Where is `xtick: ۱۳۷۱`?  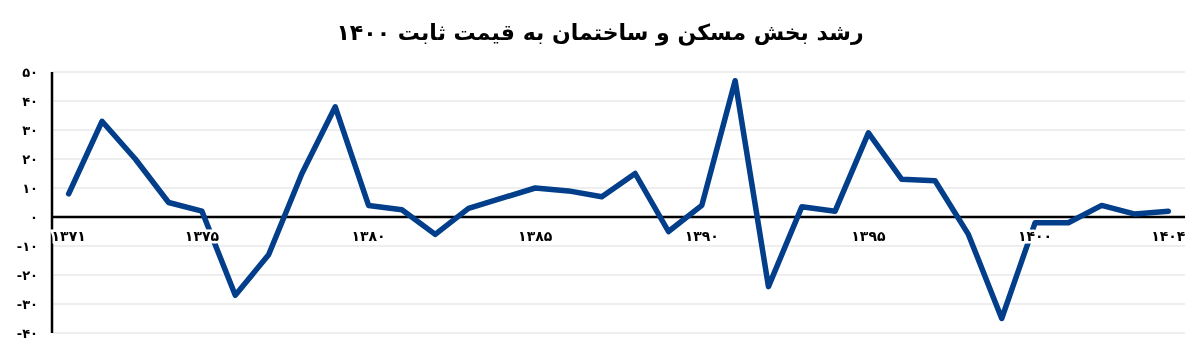
xtick: ۱۳۷۱ is located at coordinates (68, 236).